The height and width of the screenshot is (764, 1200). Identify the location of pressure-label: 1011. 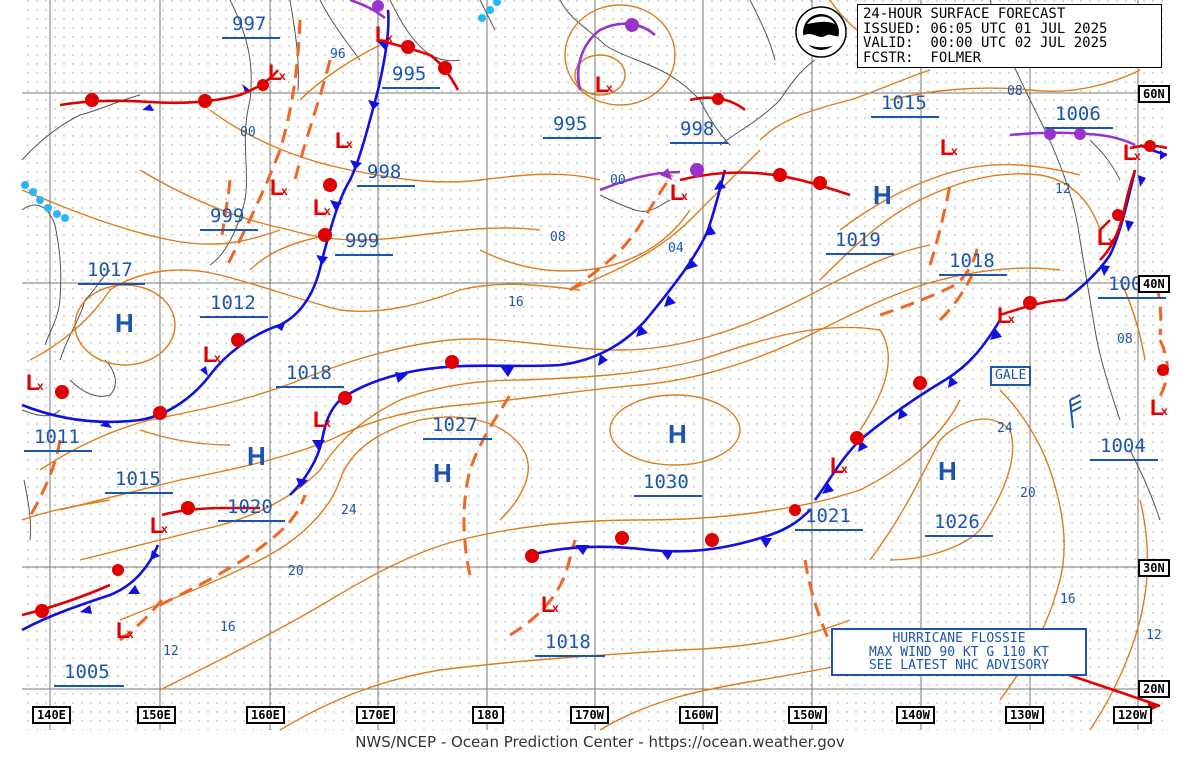
(57, 437).